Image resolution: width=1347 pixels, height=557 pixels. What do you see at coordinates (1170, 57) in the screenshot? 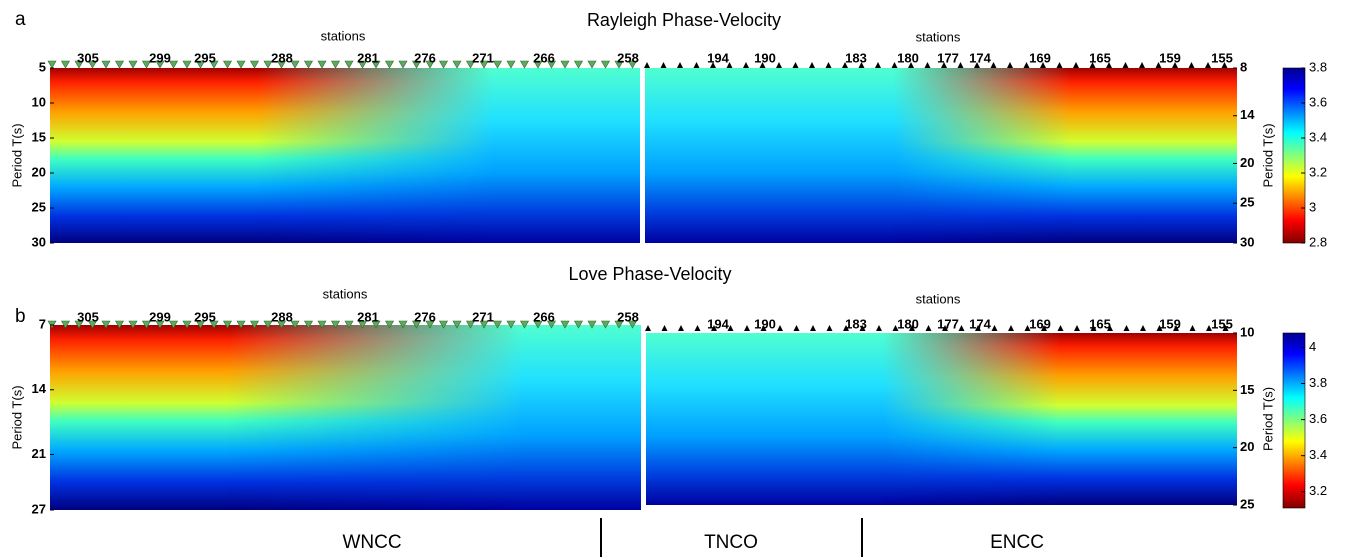
I see `station-label: 159` at bounding box center [1170, 57].